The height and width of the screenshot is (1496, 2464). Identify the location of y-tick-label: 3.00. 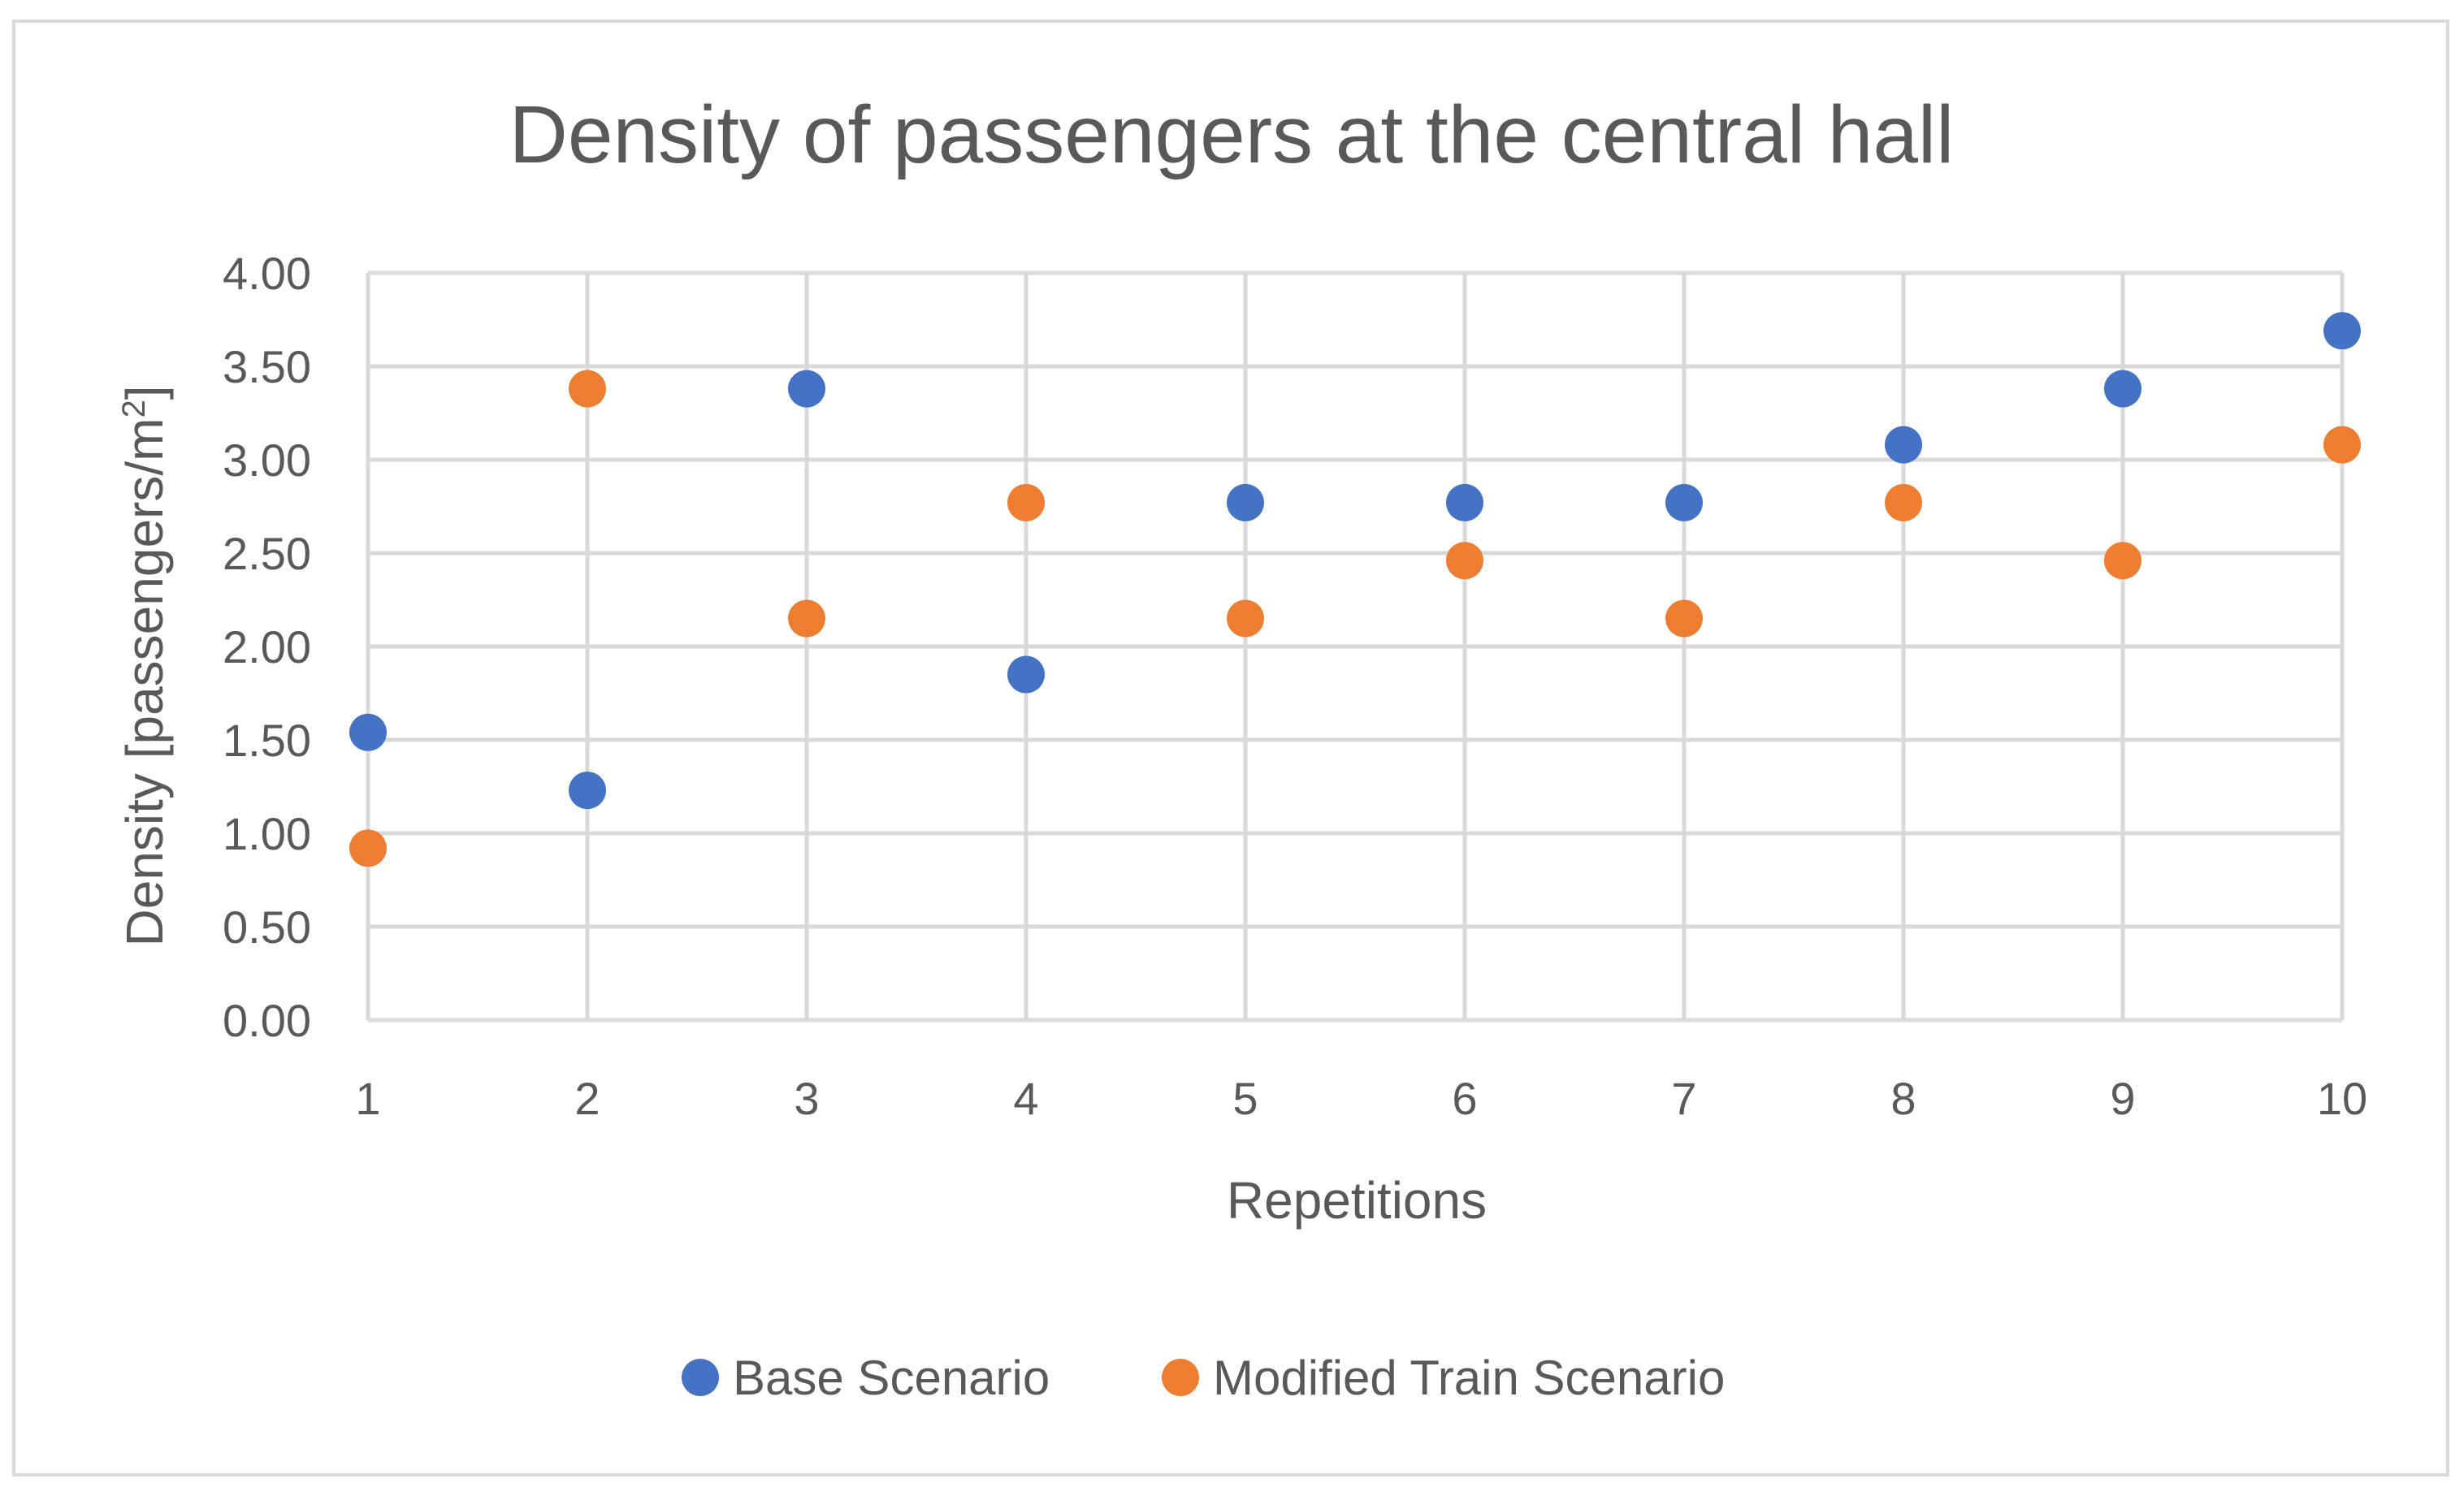
(267, 460).